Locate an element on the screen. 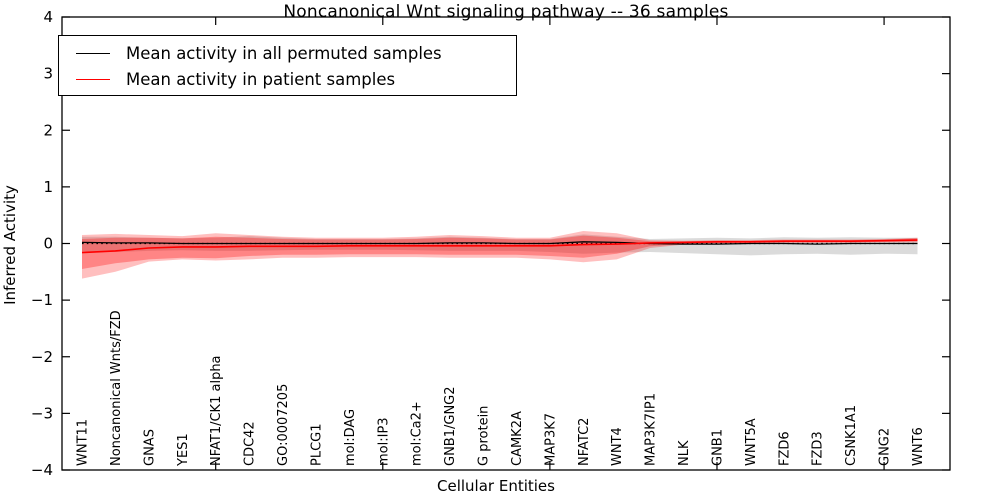 Image resolution: width=1000 pixels, height=500 pixels. x-category-label: PLCG1 is located at coordinates (316, 444).